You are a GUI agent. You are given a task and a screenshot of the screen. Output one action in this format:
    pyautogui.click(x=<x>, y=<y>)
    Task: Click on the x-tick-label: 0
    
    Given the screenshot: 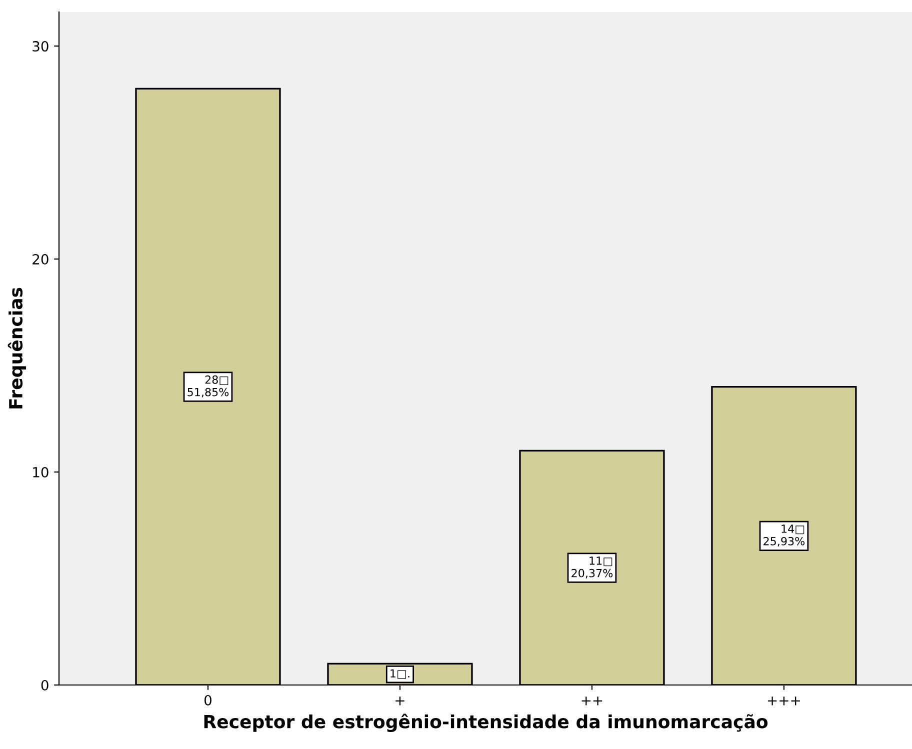 What is the action you would take?
    pyautogui.click(x=208, y=700)
    